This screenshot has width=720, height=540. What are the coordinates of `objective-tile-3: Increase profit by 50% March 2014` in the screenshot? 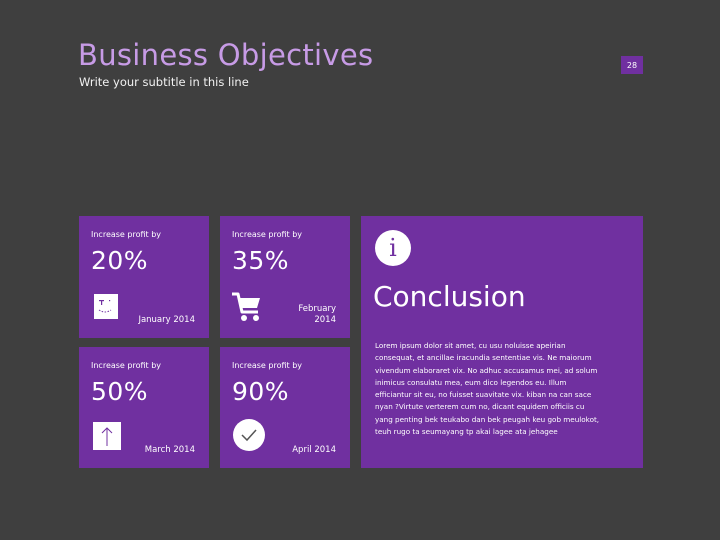 It's located at (144, 407).